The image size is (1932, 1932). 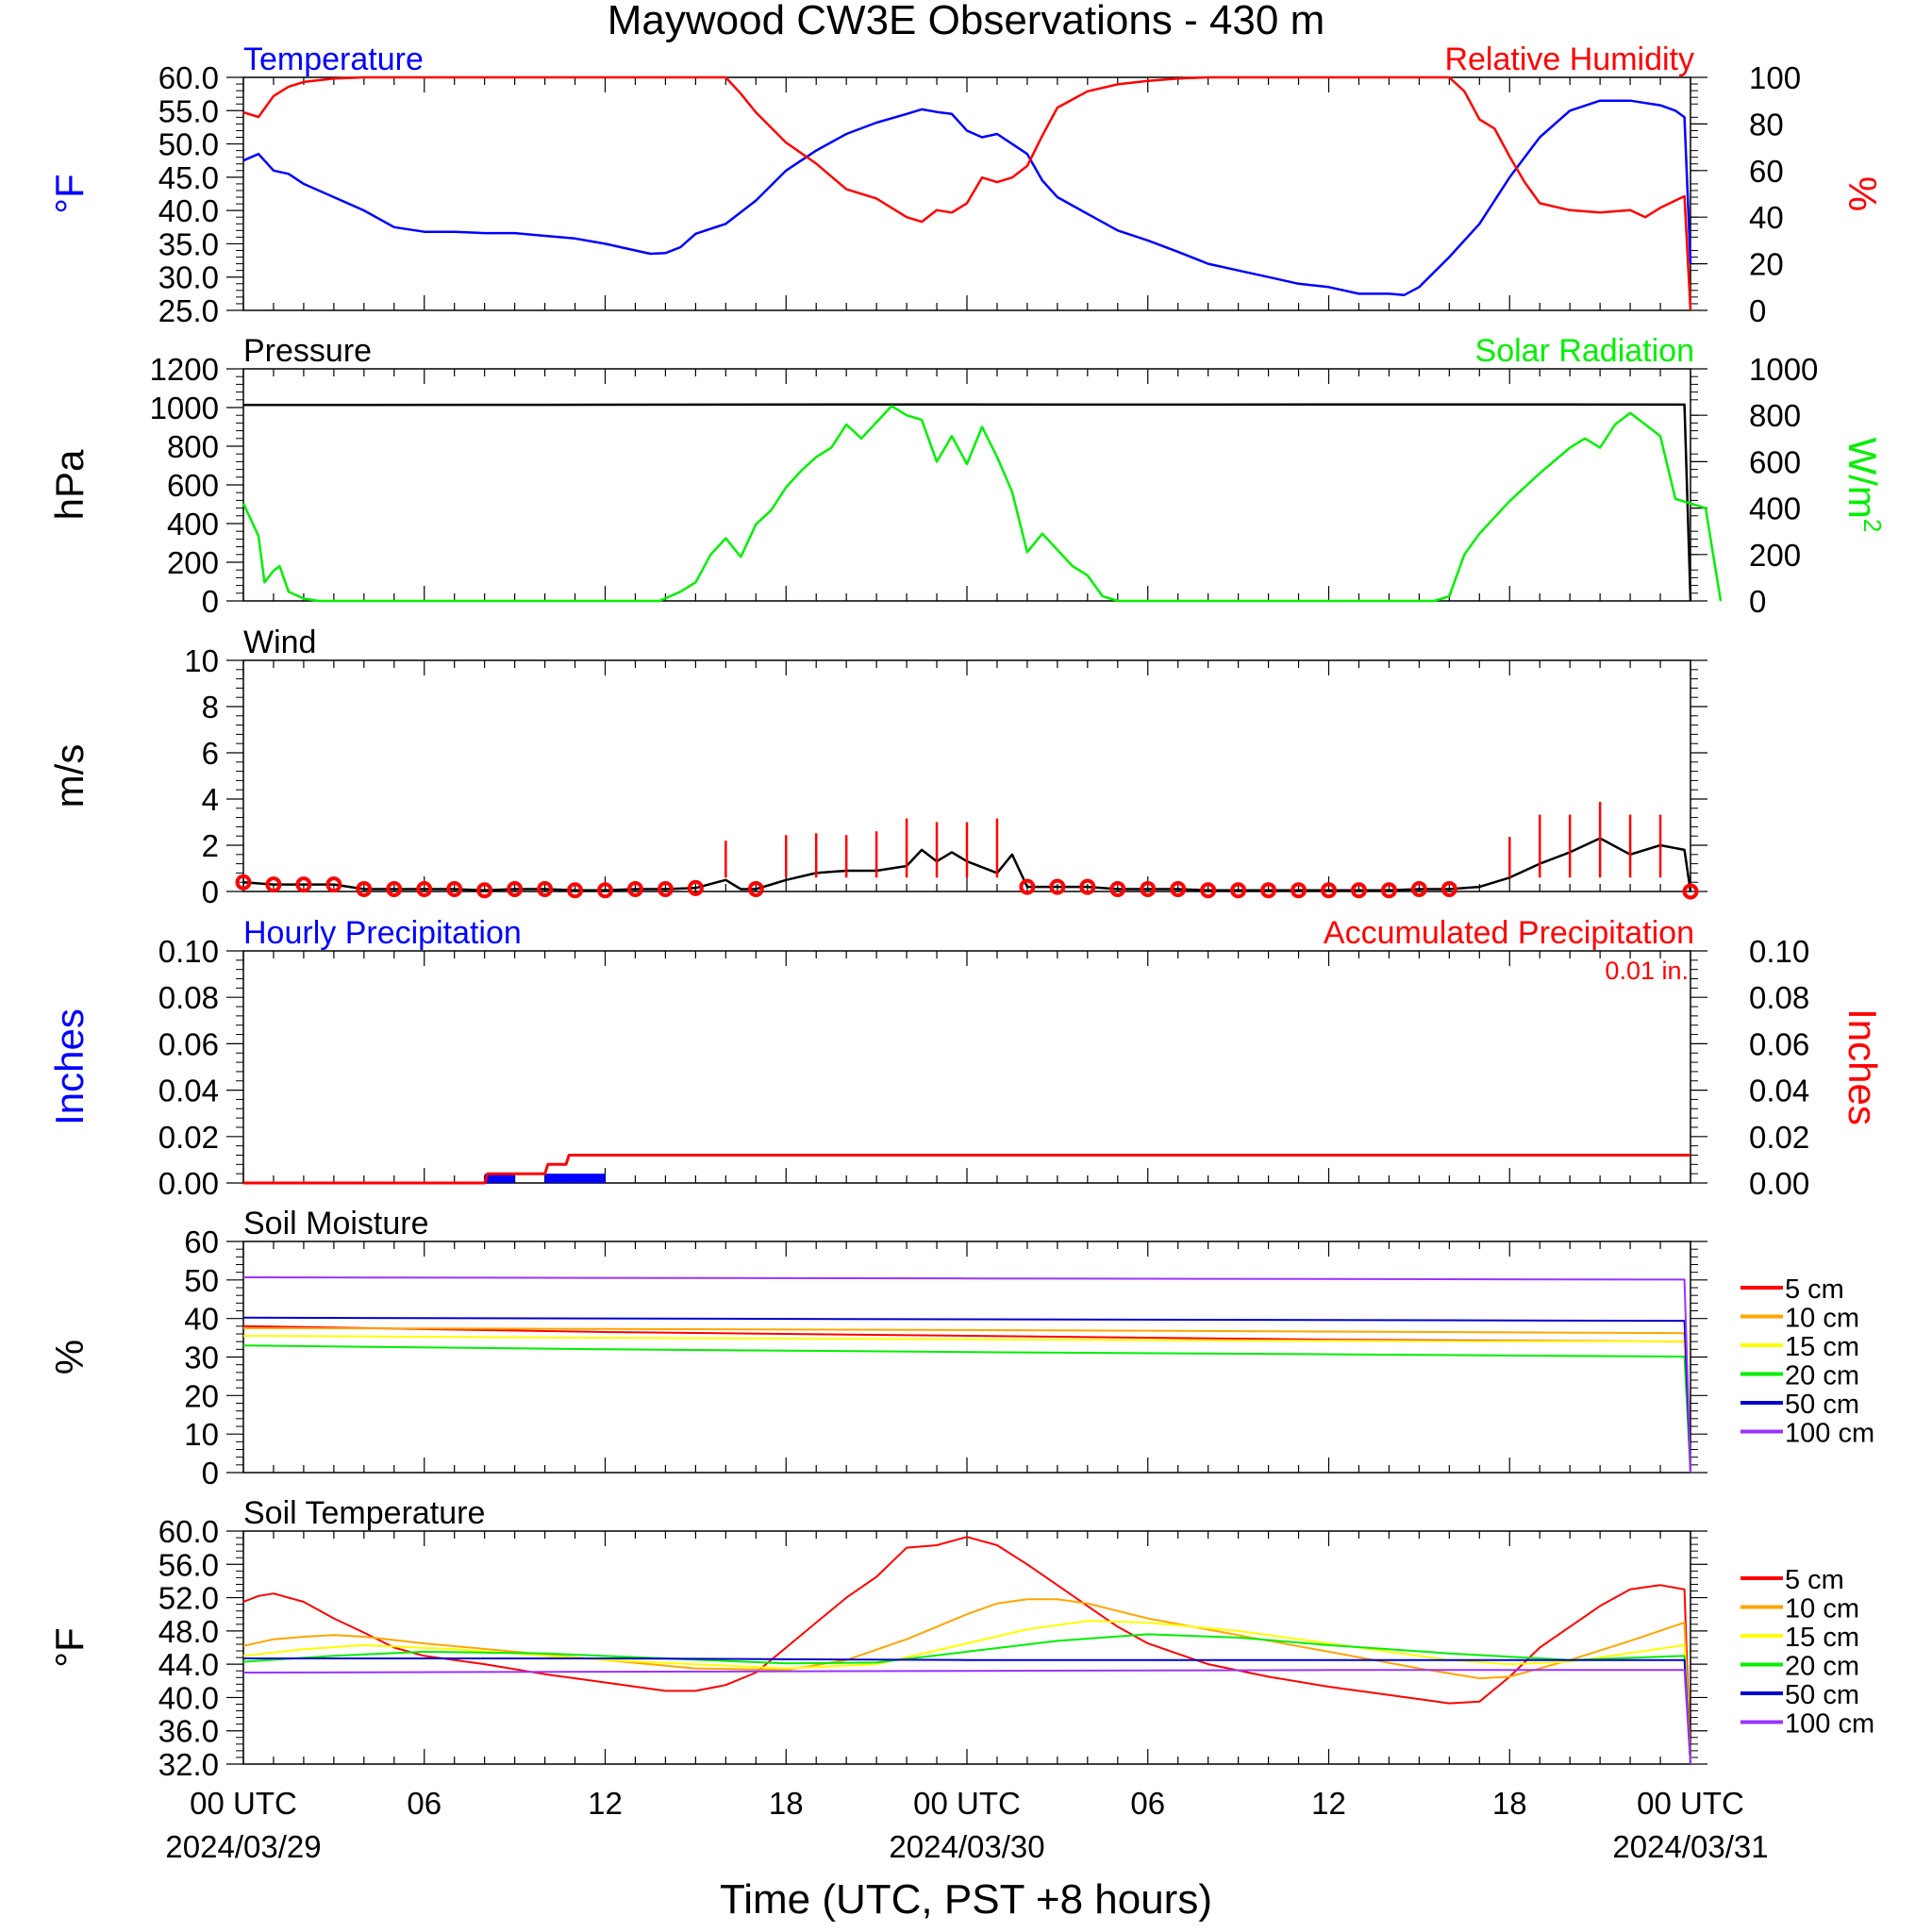 What do you see at coordinates (189, 310) in the screenshot?
I see `y-tick-label: 25.0` at bounding box center [189, 310].